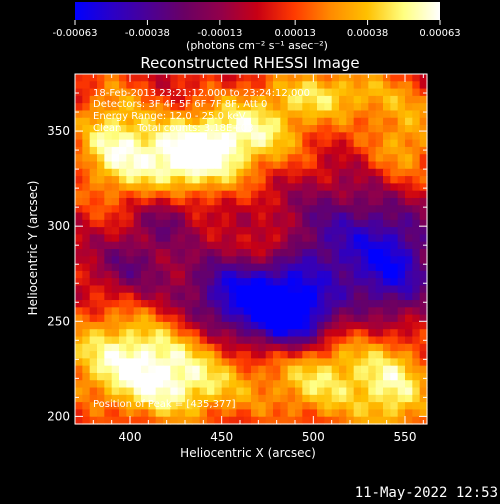  I want to click on y-tick-label: 300, so click(58, 226).